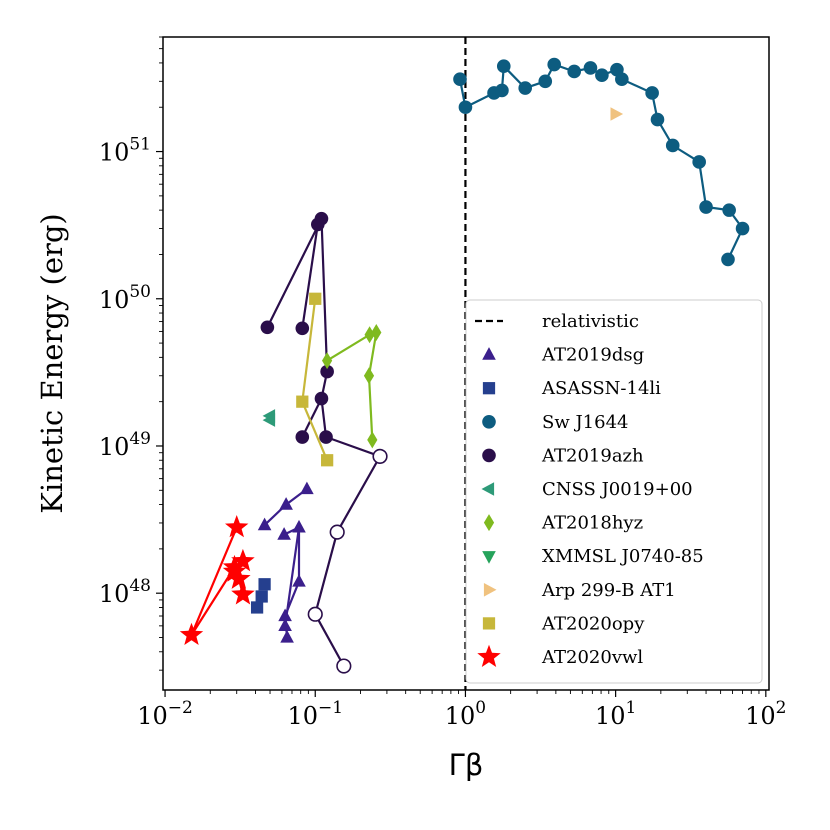 The image size is (830, 830). I want to click on x-tick-label: 10⁰, so click(465, 714).